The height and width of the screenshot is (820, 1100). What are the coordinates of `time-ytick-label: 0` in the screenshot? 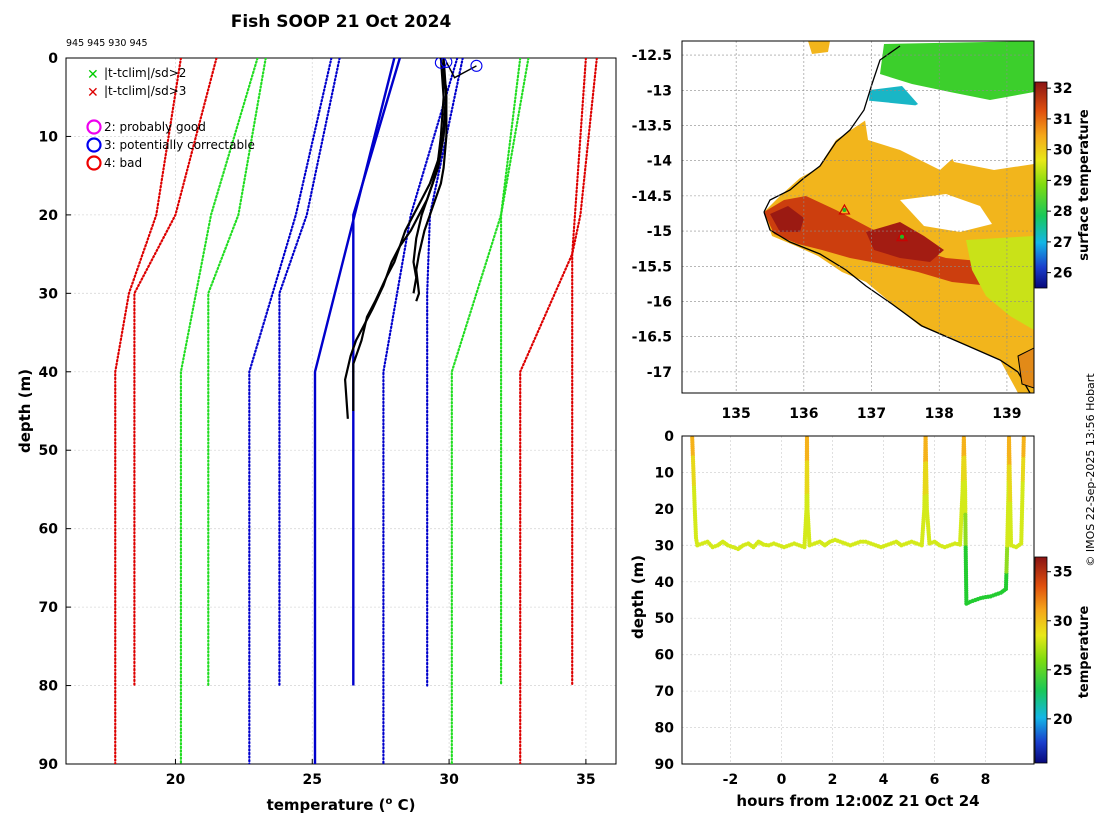 It's located at (669, 437).